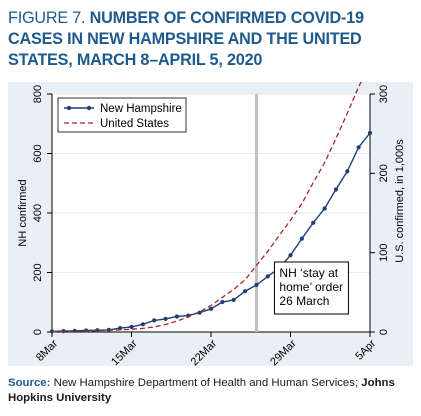 This screenshot has height=416, width=421. What do you see at coordinates (23, 212) in the screenshot?
I see `y-left-axis-label: NH confirmed` at bounding box center [23, 212].